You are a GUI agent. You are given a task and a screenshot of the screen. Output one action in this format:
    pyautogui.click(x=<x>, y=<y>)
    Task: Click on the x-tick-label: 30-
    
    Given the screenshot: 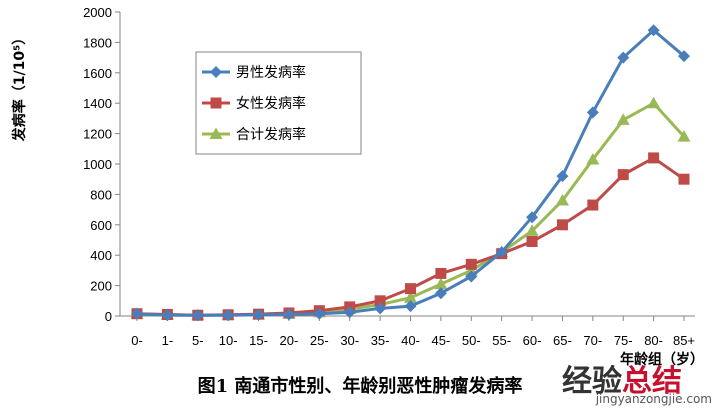 What is the action you would take?
    pyautogui.click(x=349, y=340)
    